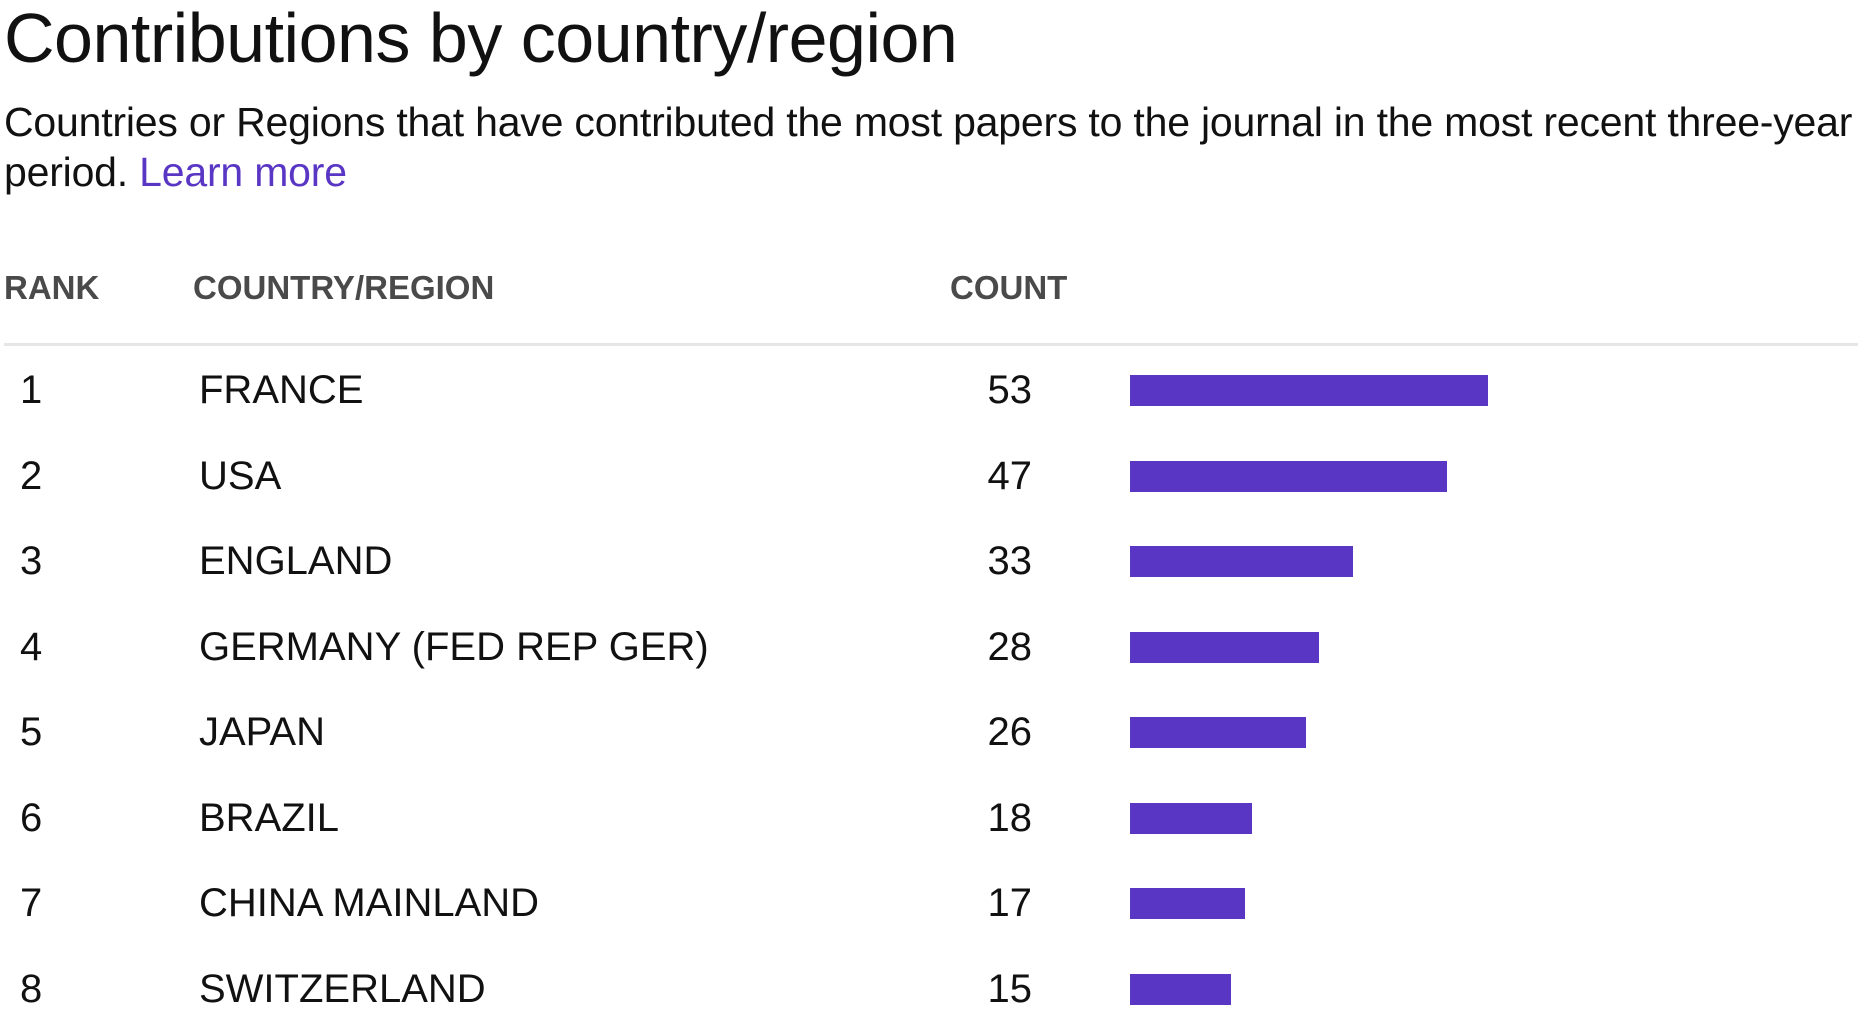  What do you see at coordinates (31, 732) in the screenshot?
I see `rank-cell: 5` at bounding box center [31, 732].